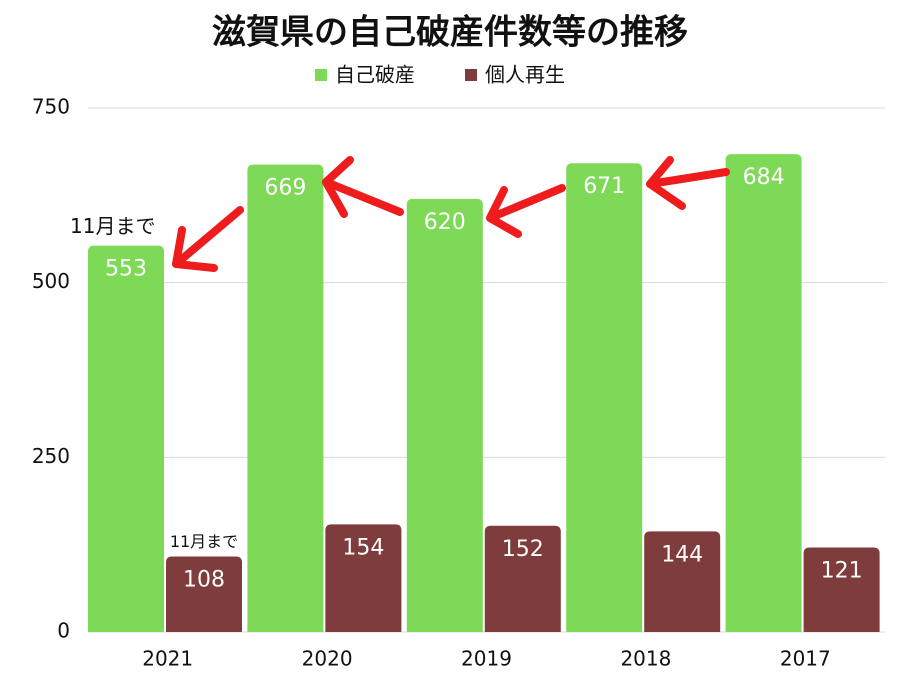 The height and width of the screenshot is (675, 900). I want to click on data-label: 669, so click(285, 188).